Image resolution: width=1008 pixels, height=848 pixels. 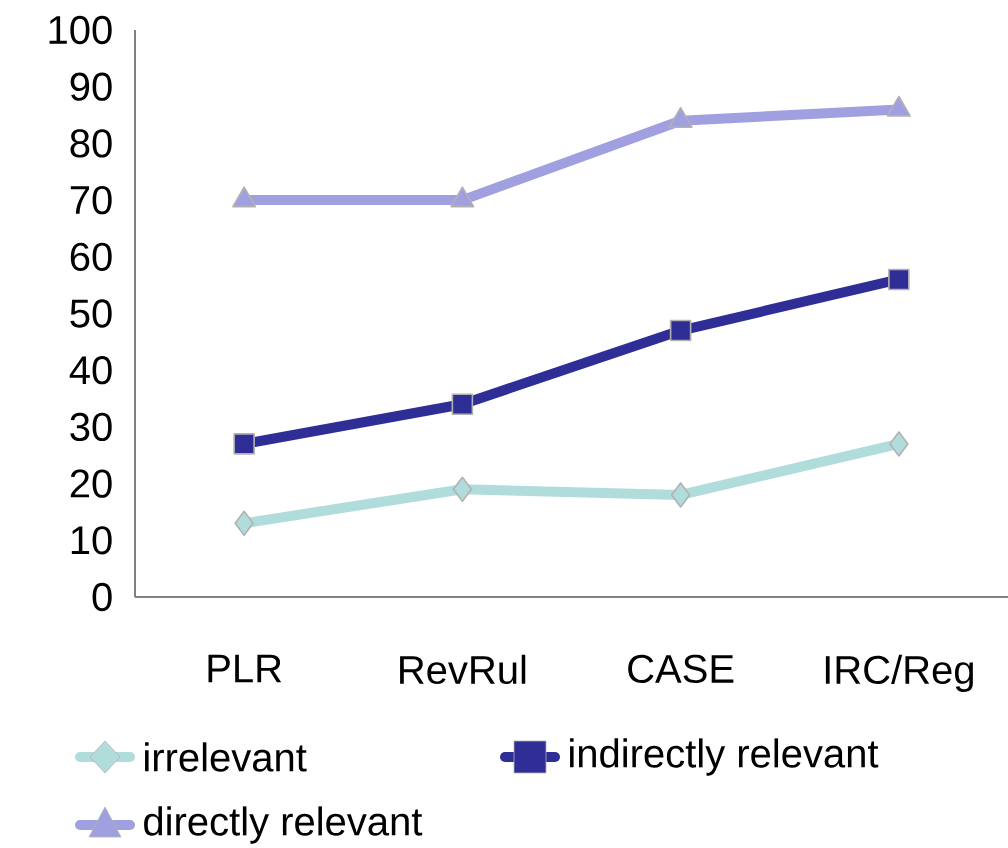 I want to click on y-tick-label: 100, so click(x=80, y=30).